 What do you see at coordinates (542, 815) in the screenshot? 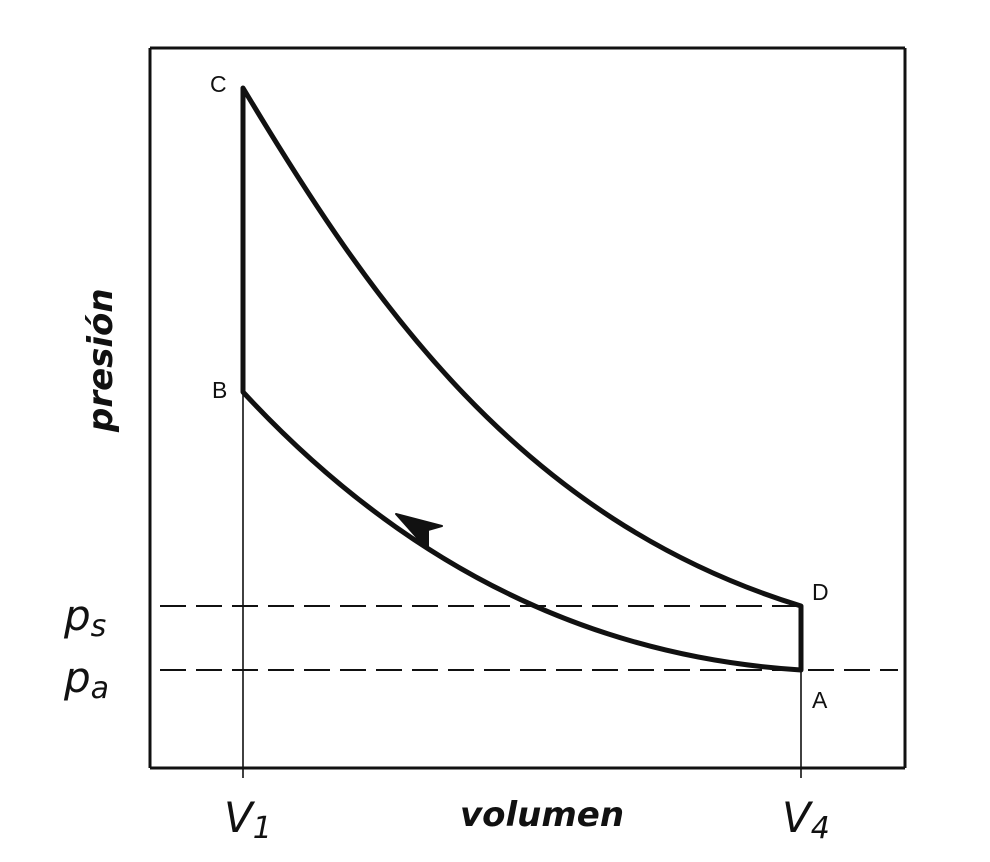
I see `x-axis-label: volumen` at bounding box center [542, 815].